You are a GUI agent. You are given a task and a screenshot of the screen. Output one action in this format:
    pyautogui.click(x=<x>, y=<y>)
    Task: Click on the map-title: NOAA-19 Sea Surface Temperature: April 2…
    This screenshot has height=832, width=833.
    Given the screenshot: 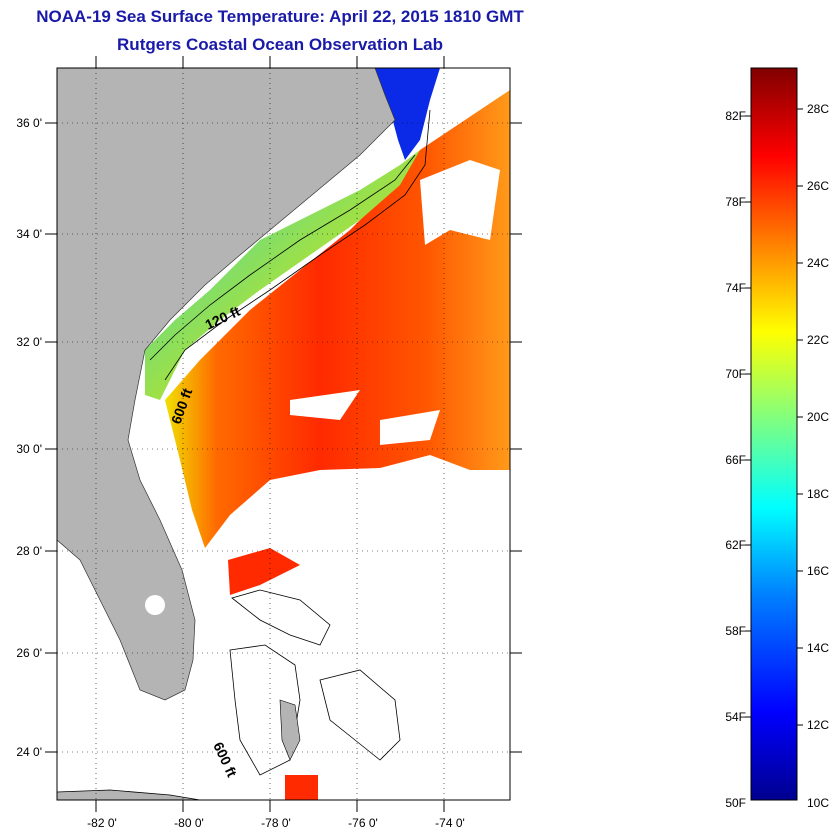 What is the action you would take?
    pyautogui.click(x=280, y=16)
    